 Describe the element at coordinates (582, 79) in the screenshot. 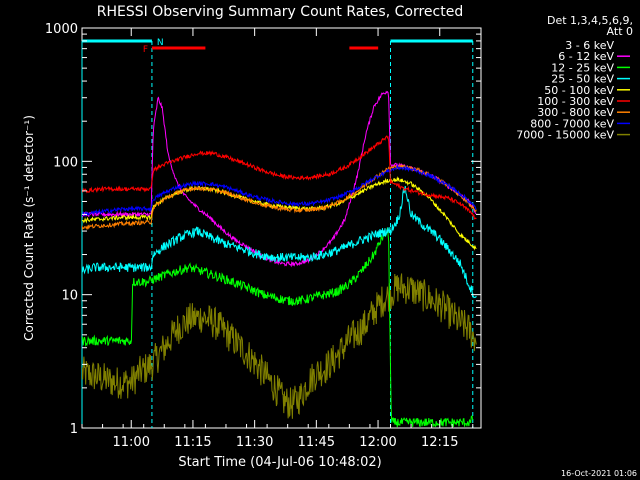

I see `legend-entry-3: 25 - 50 keV` at that location.